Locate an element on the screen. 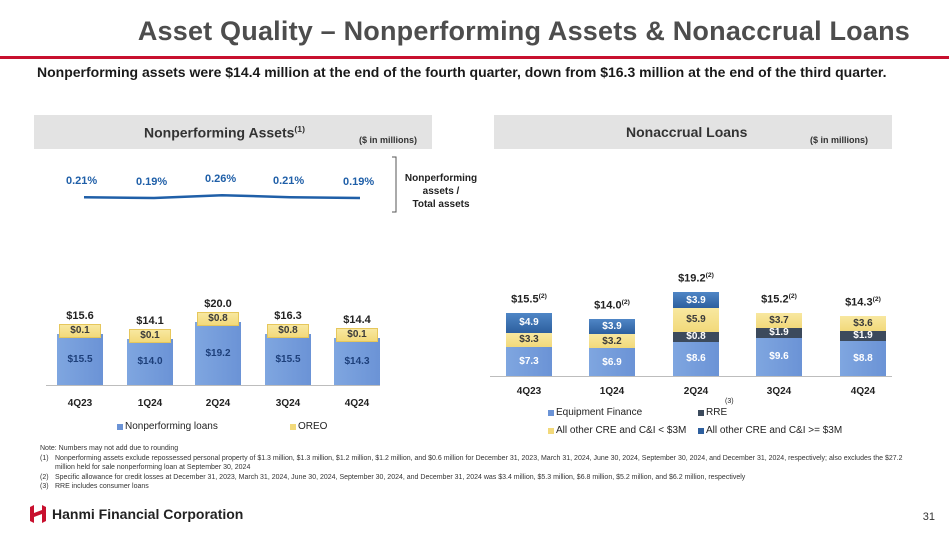  right-panel-header: Nonaccrual Loans ($ in millions) is located at coordinates (693, 132).